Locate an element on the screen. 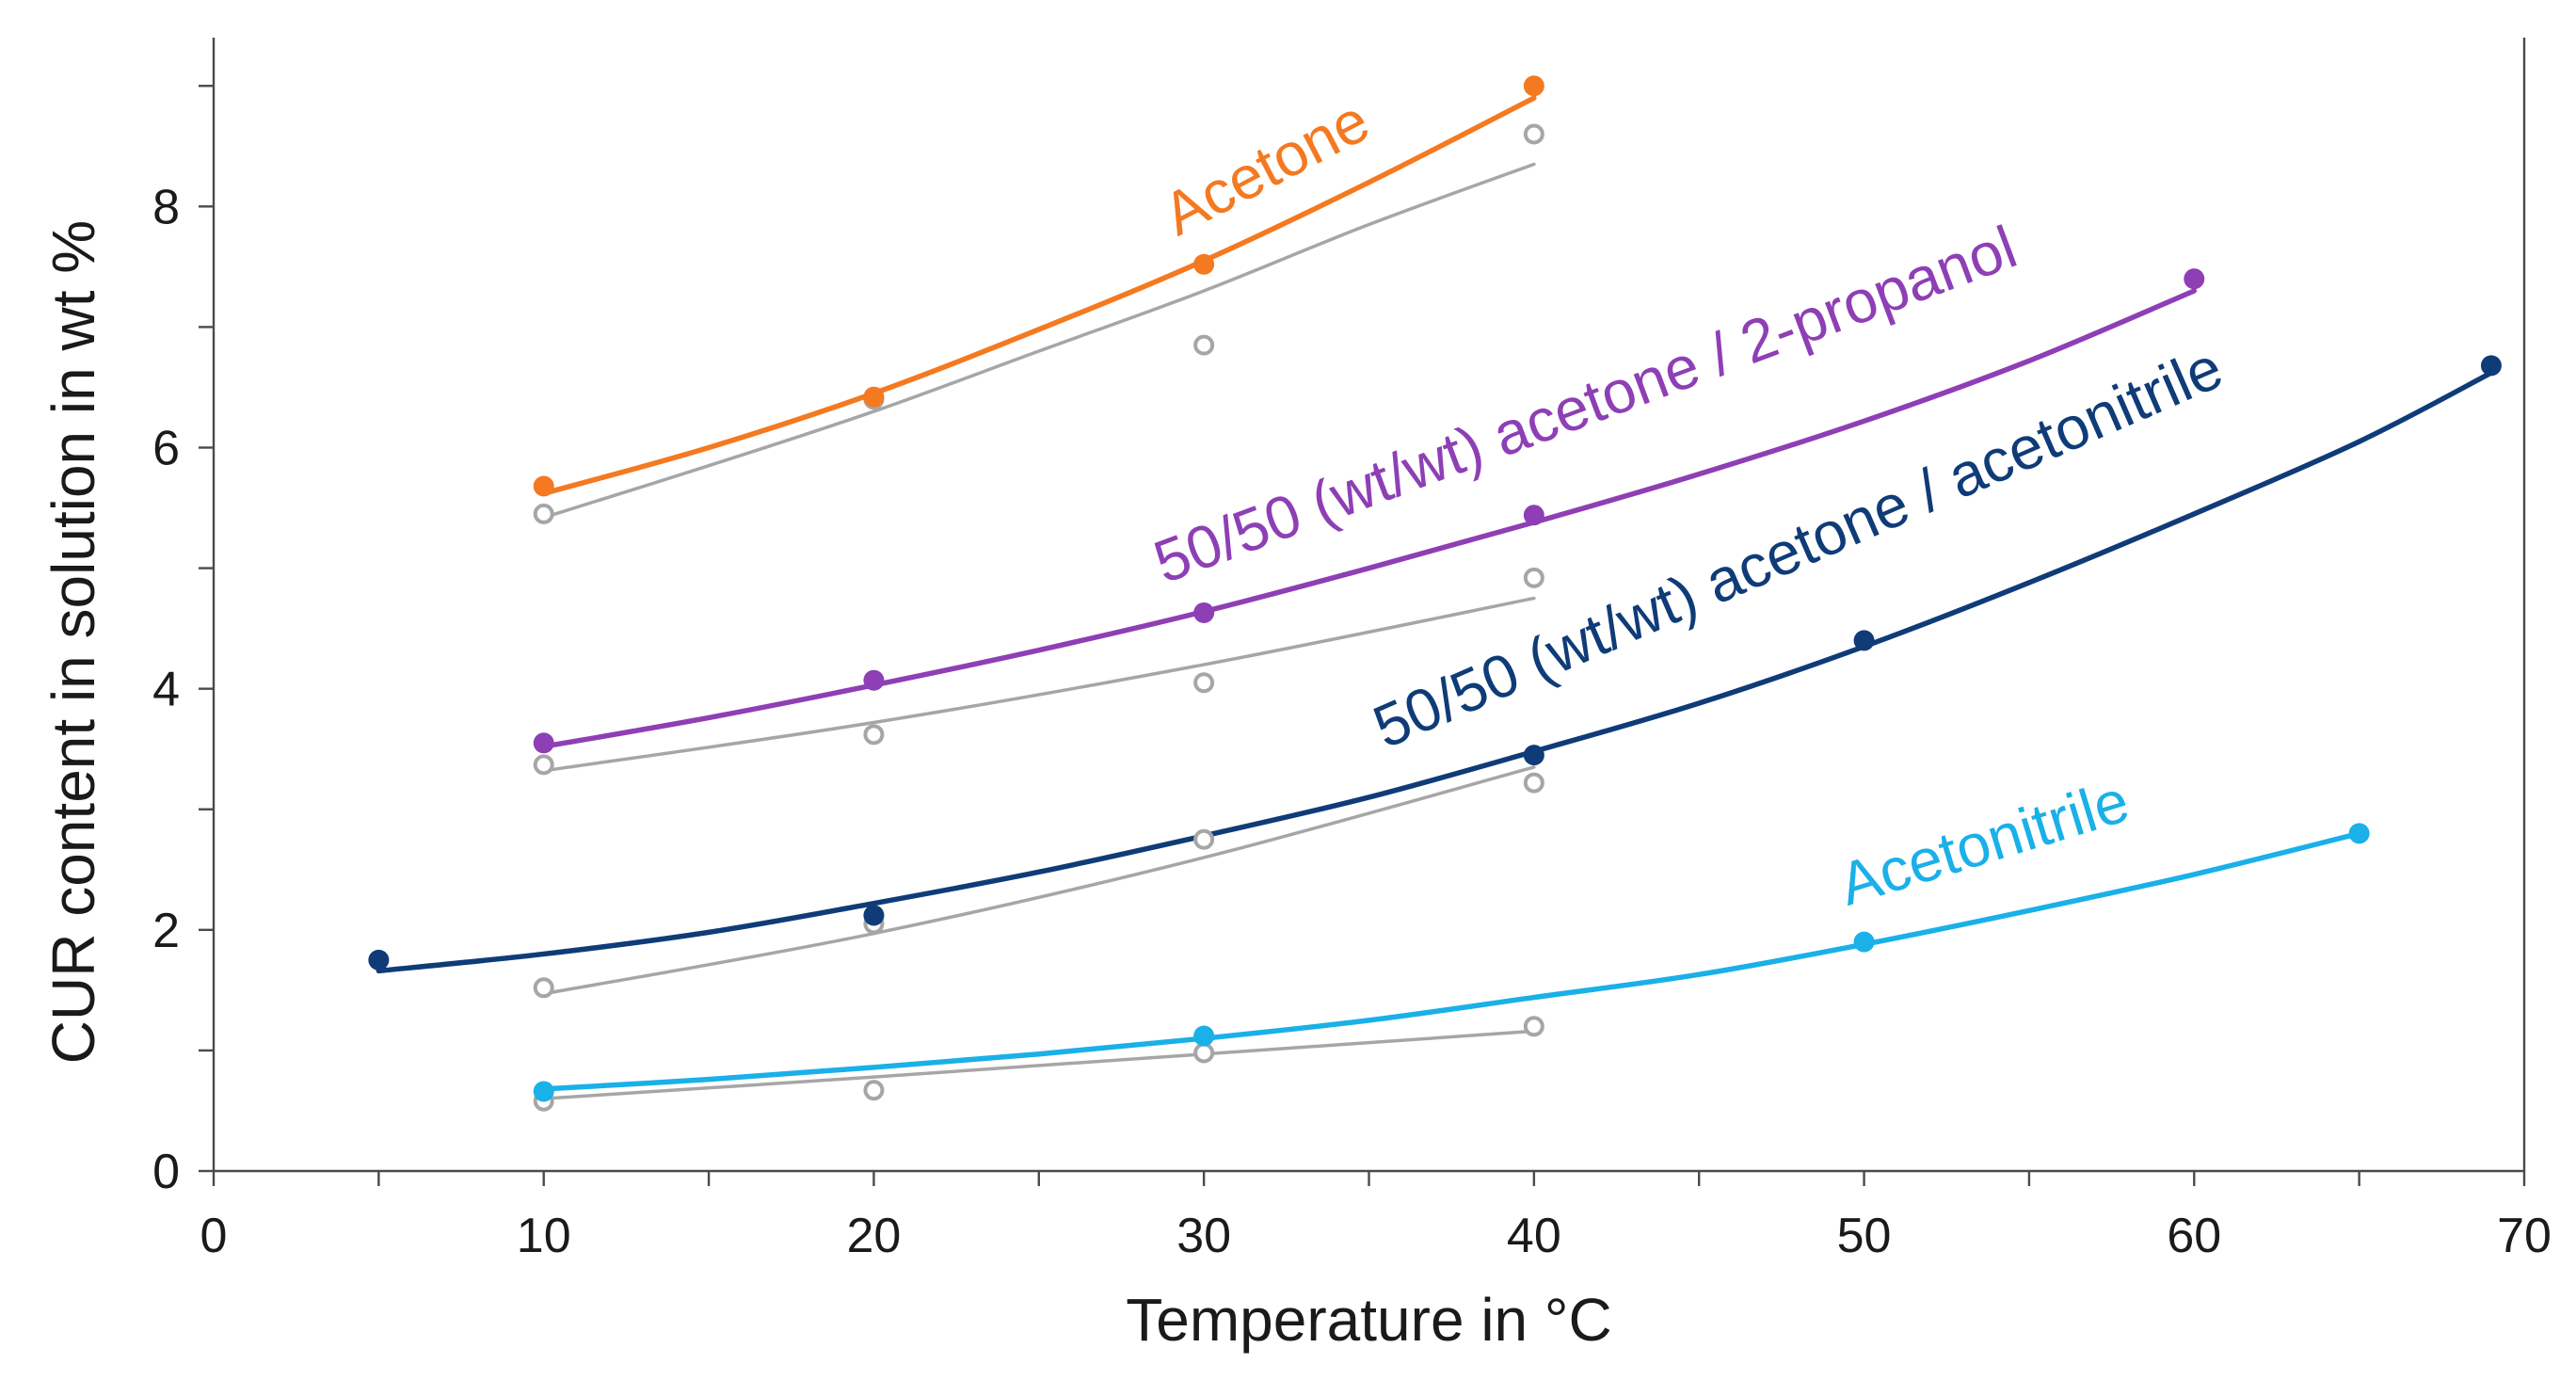 This screenshot has width=2576, height=1396. x-tick-label: 40 is located at coordinates (1534, 1236).